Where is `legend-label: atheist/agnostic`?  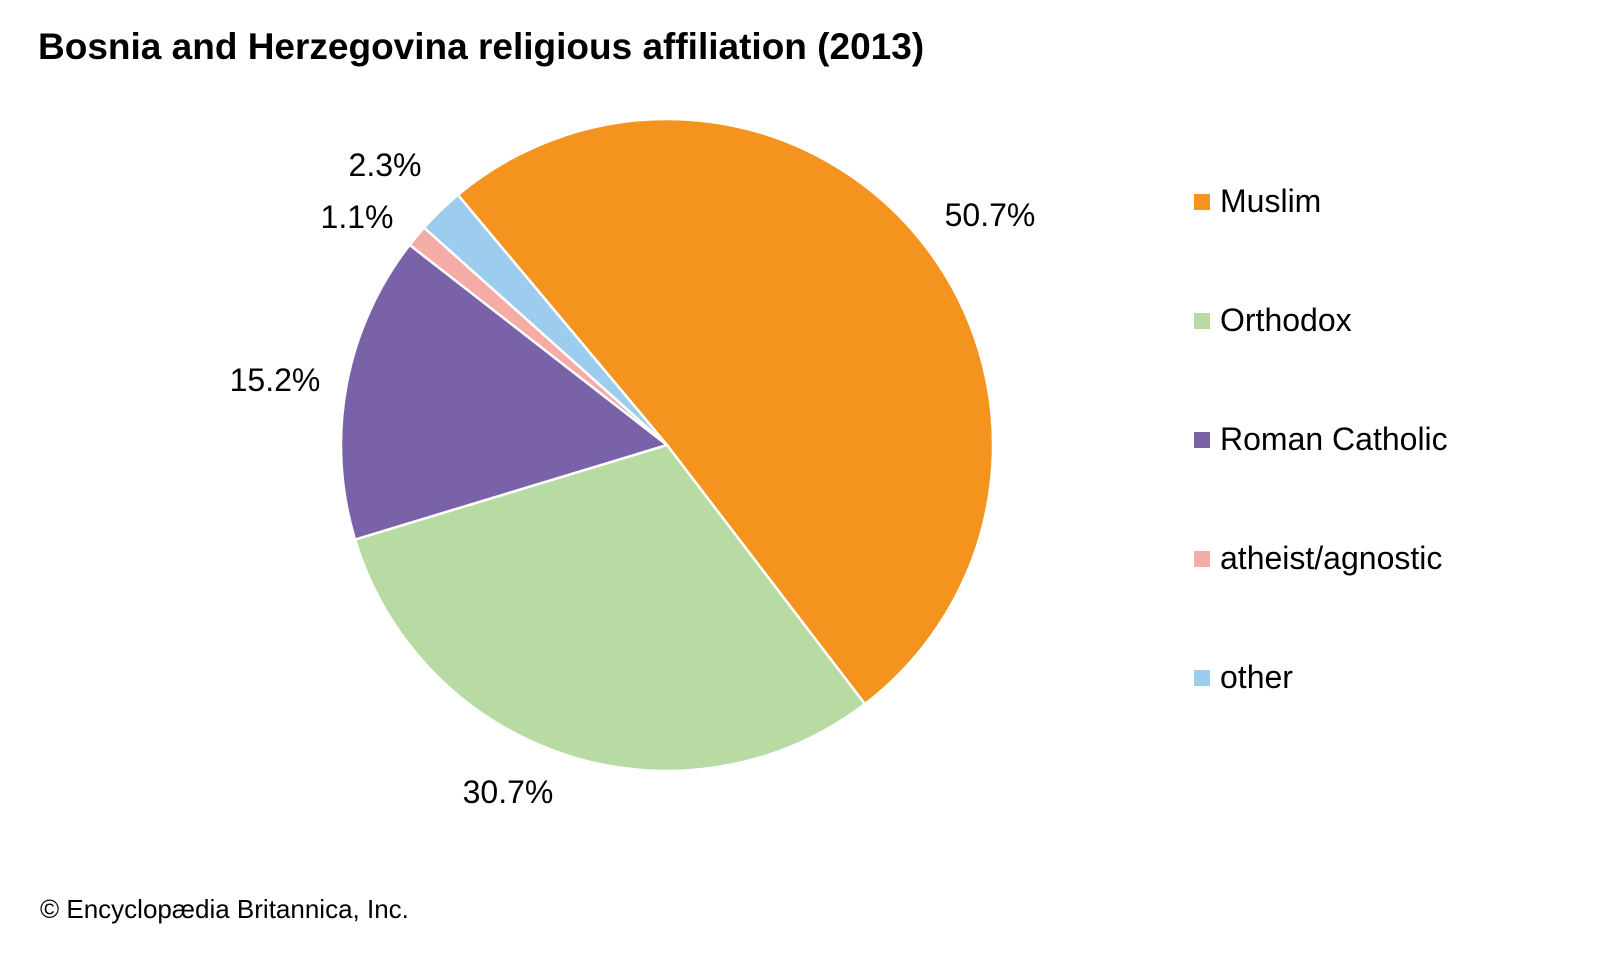
legend-label: atheist/agnostic is located at coordinates (1331, 558).